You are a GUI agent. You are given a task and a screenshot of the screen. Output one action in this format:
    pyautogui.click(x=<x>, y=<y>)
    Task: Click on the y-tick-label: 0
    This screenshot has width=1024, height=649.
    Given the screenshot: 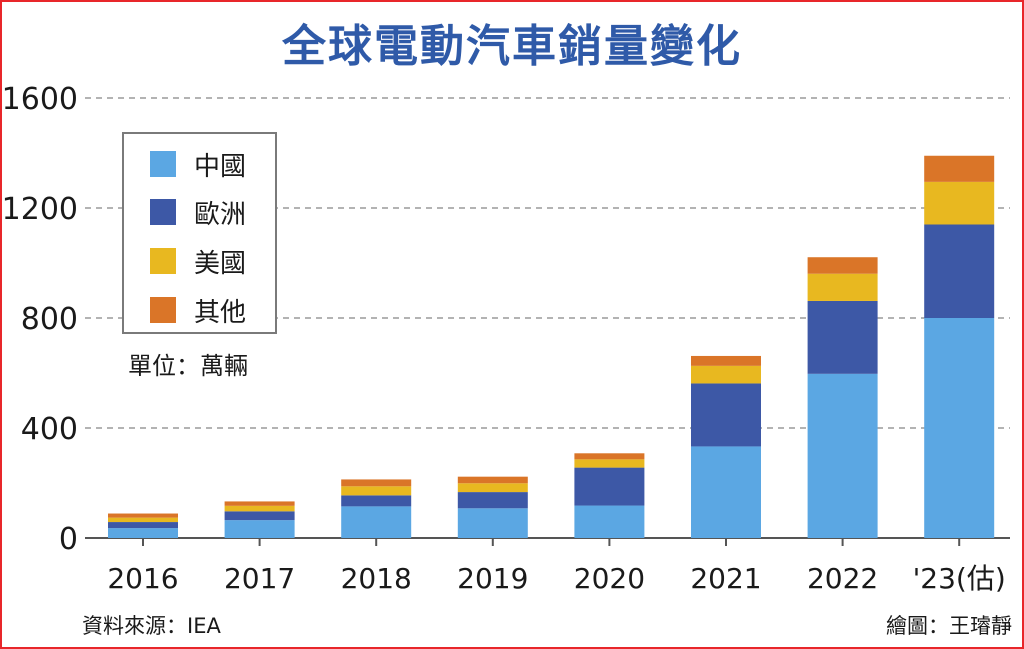 What is the action you would take?
    pyautogui.click(x=68, y=539)
    